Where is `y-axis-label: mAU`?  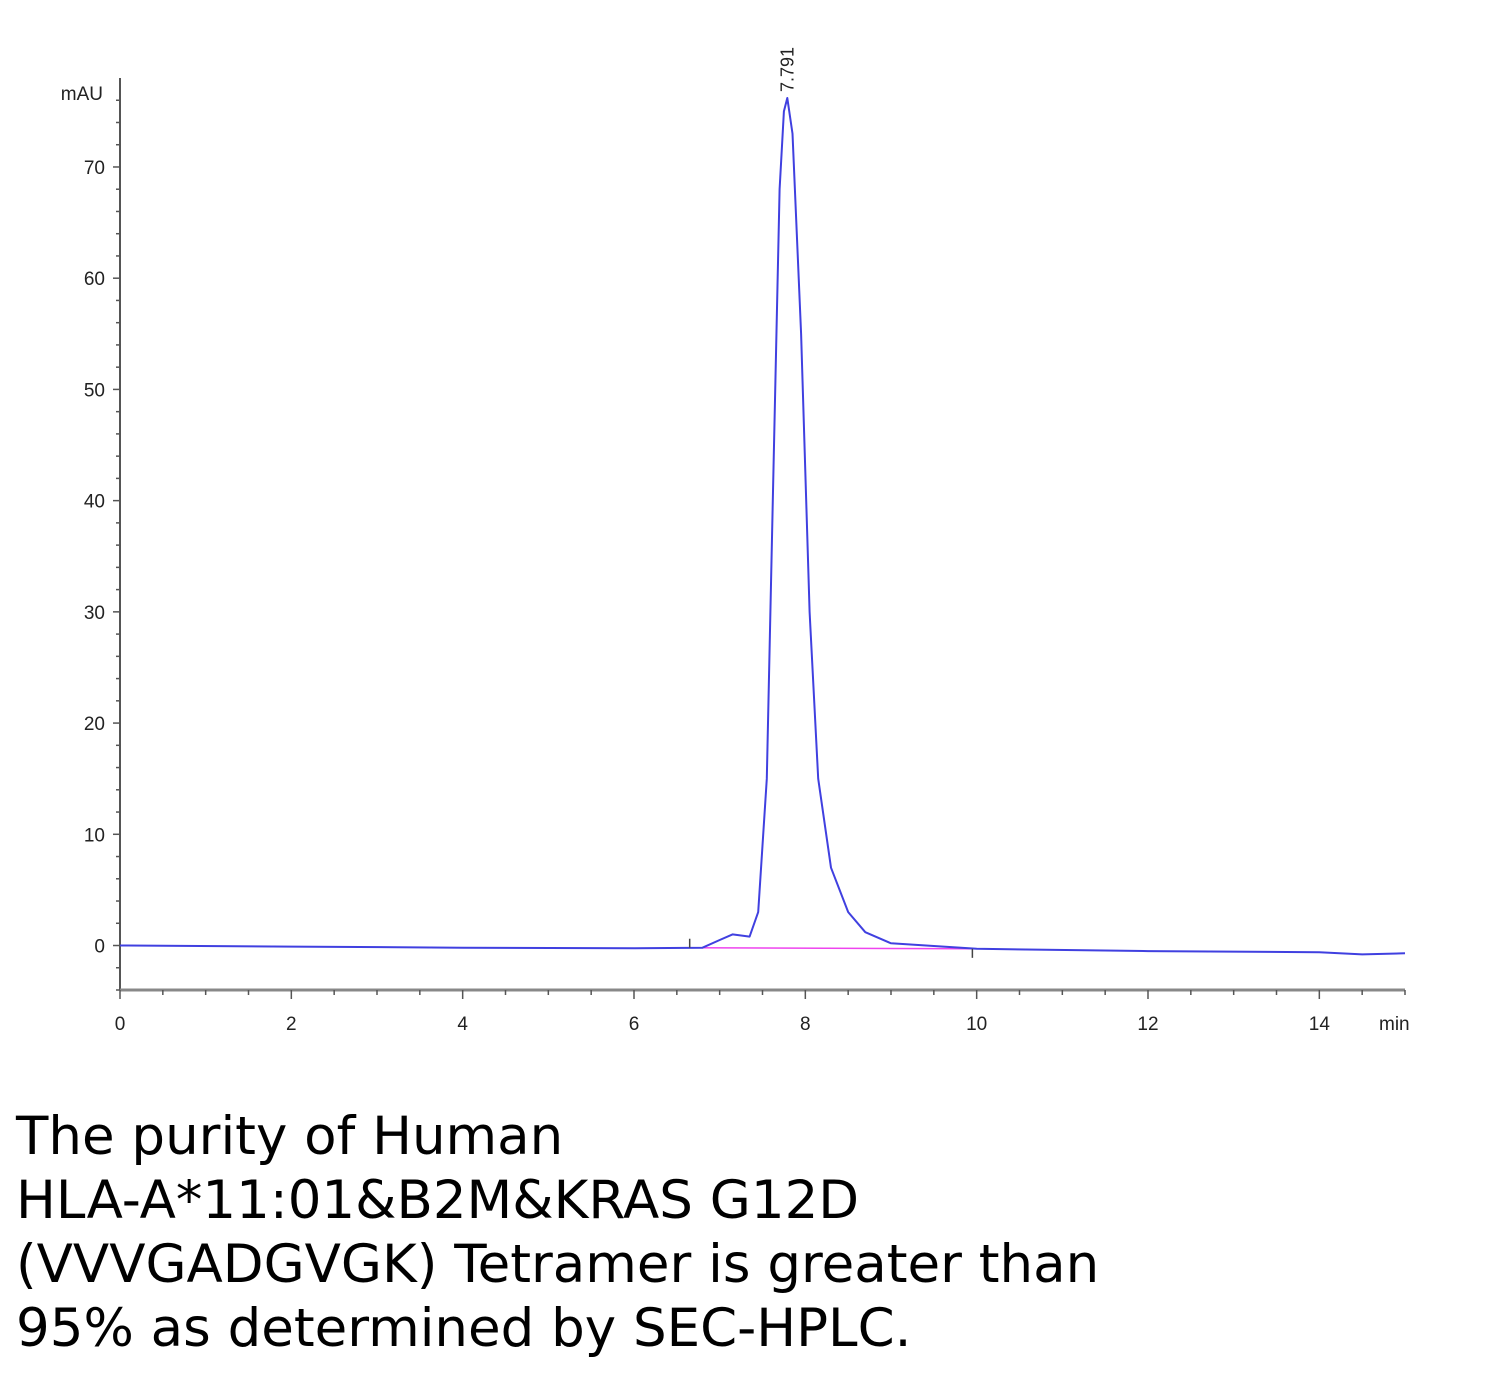 y-axis-label: mAU is located at coordinates (82, 94).